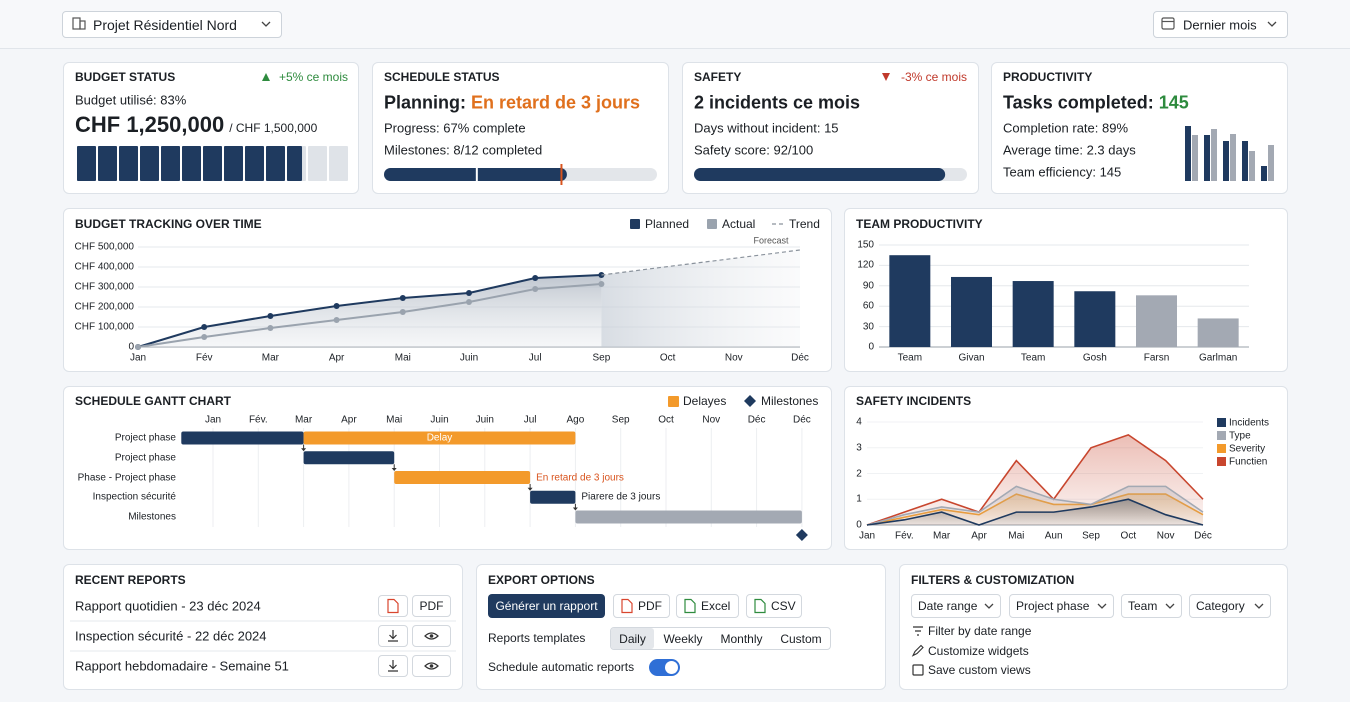 Image resolution: width=1350 pixels, height=702 pixels. Describe the element at coordinates (664, 667) in the screenshot. I see `schedule-toggle` at that location.